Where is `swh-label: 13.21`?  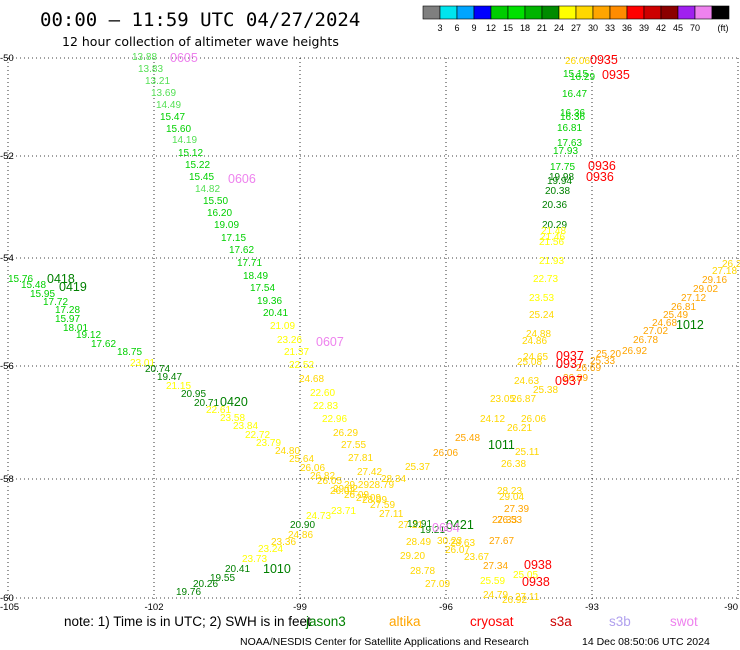 swh-label: 13.21 is located at coordinates (157, 81).